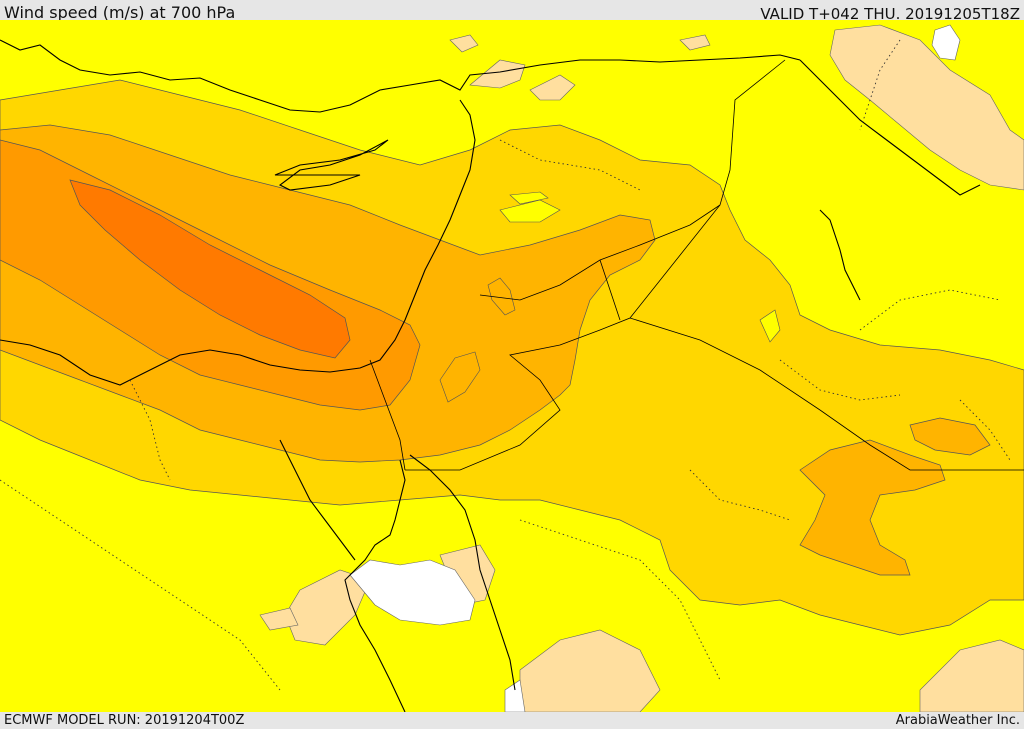  What do you see at coordinates (640, 267) in the screenshot?
I see `band-yellow-pockets` at bounding box center [640, 267].